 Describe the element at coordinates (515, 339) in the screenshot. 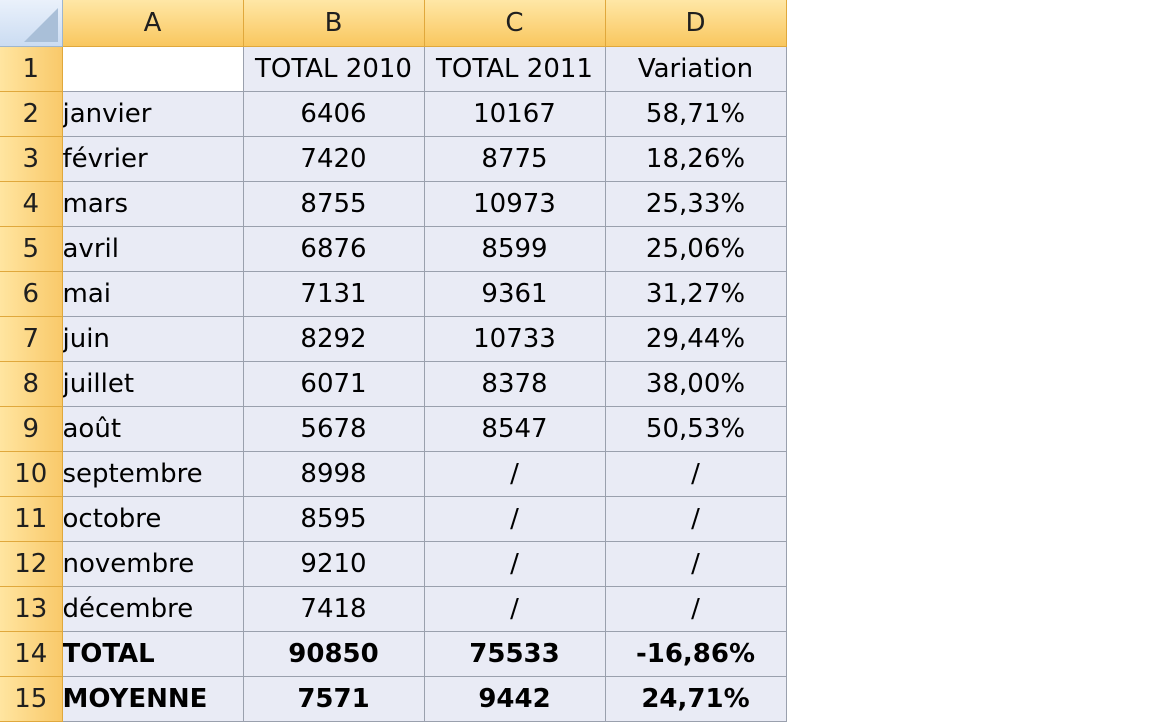

I see `cell-c7: 10733` at that location.